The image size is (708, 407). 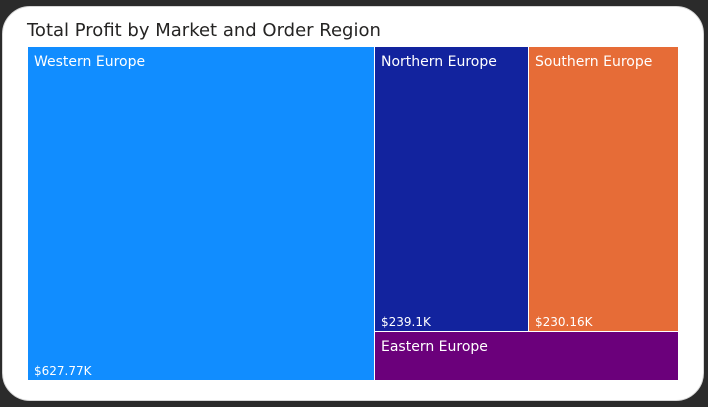 I want to click on tile-label: Southern Europe, so click(x=594, y=62).